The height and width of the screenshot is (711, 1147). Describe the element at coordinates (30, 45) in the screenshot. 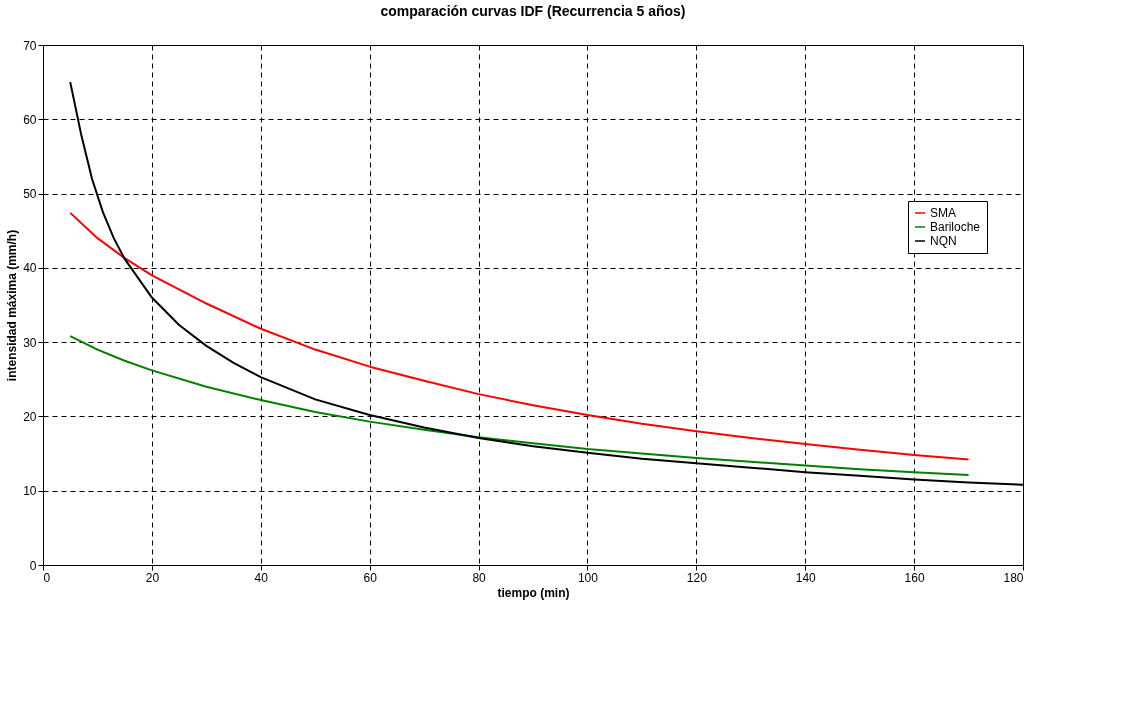

I see `y-tick-label: 70` at that location.